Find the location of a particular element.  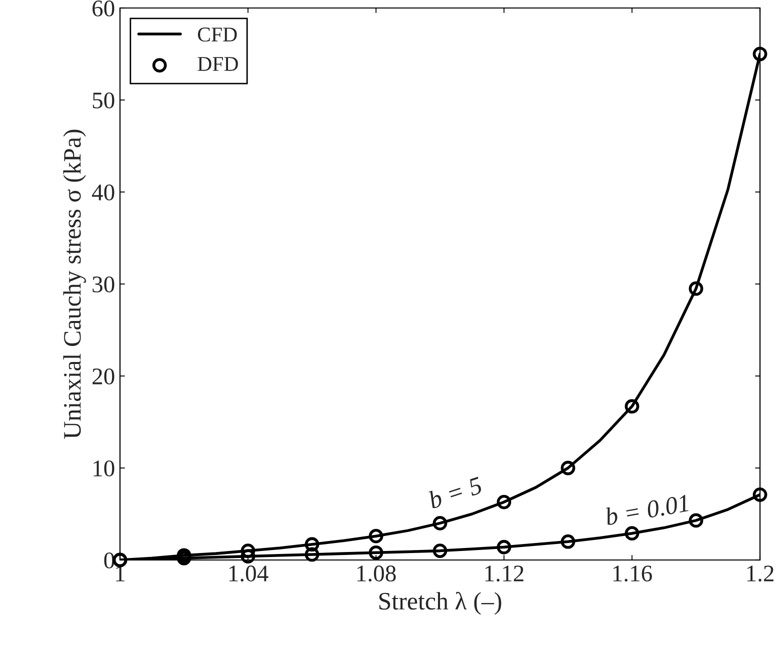

y-tick-label: 50 is located at coordinates (103, 100).